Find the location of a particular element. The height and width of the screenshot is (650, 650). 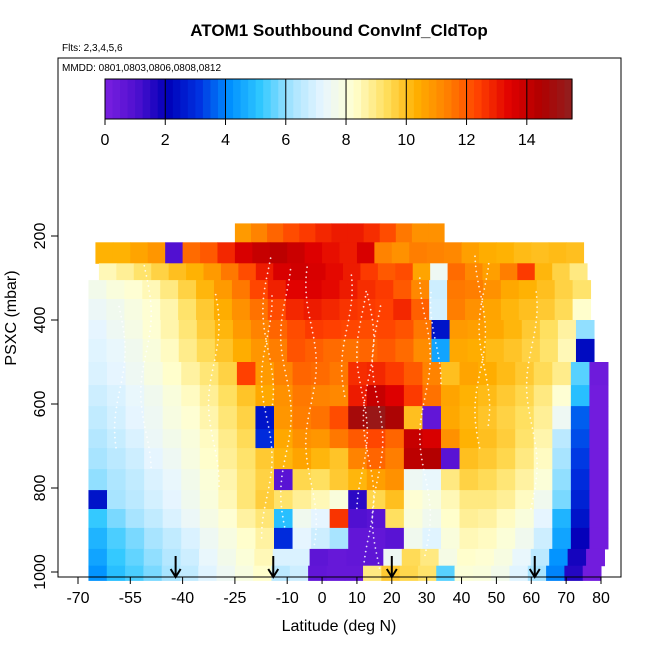

colorbar-tick-label: 8 is located at coordinates (346, 140).